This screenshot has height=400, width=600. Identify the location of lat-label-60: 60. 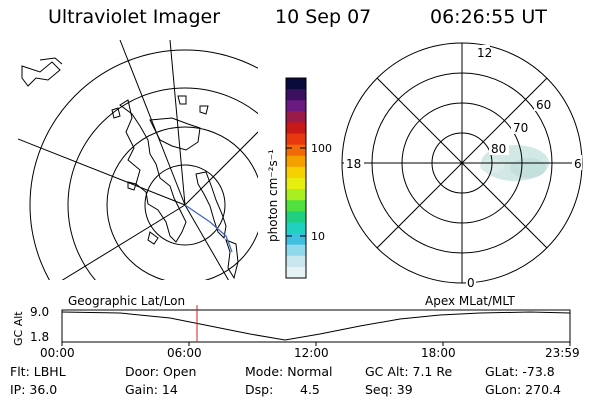
(543, 105).